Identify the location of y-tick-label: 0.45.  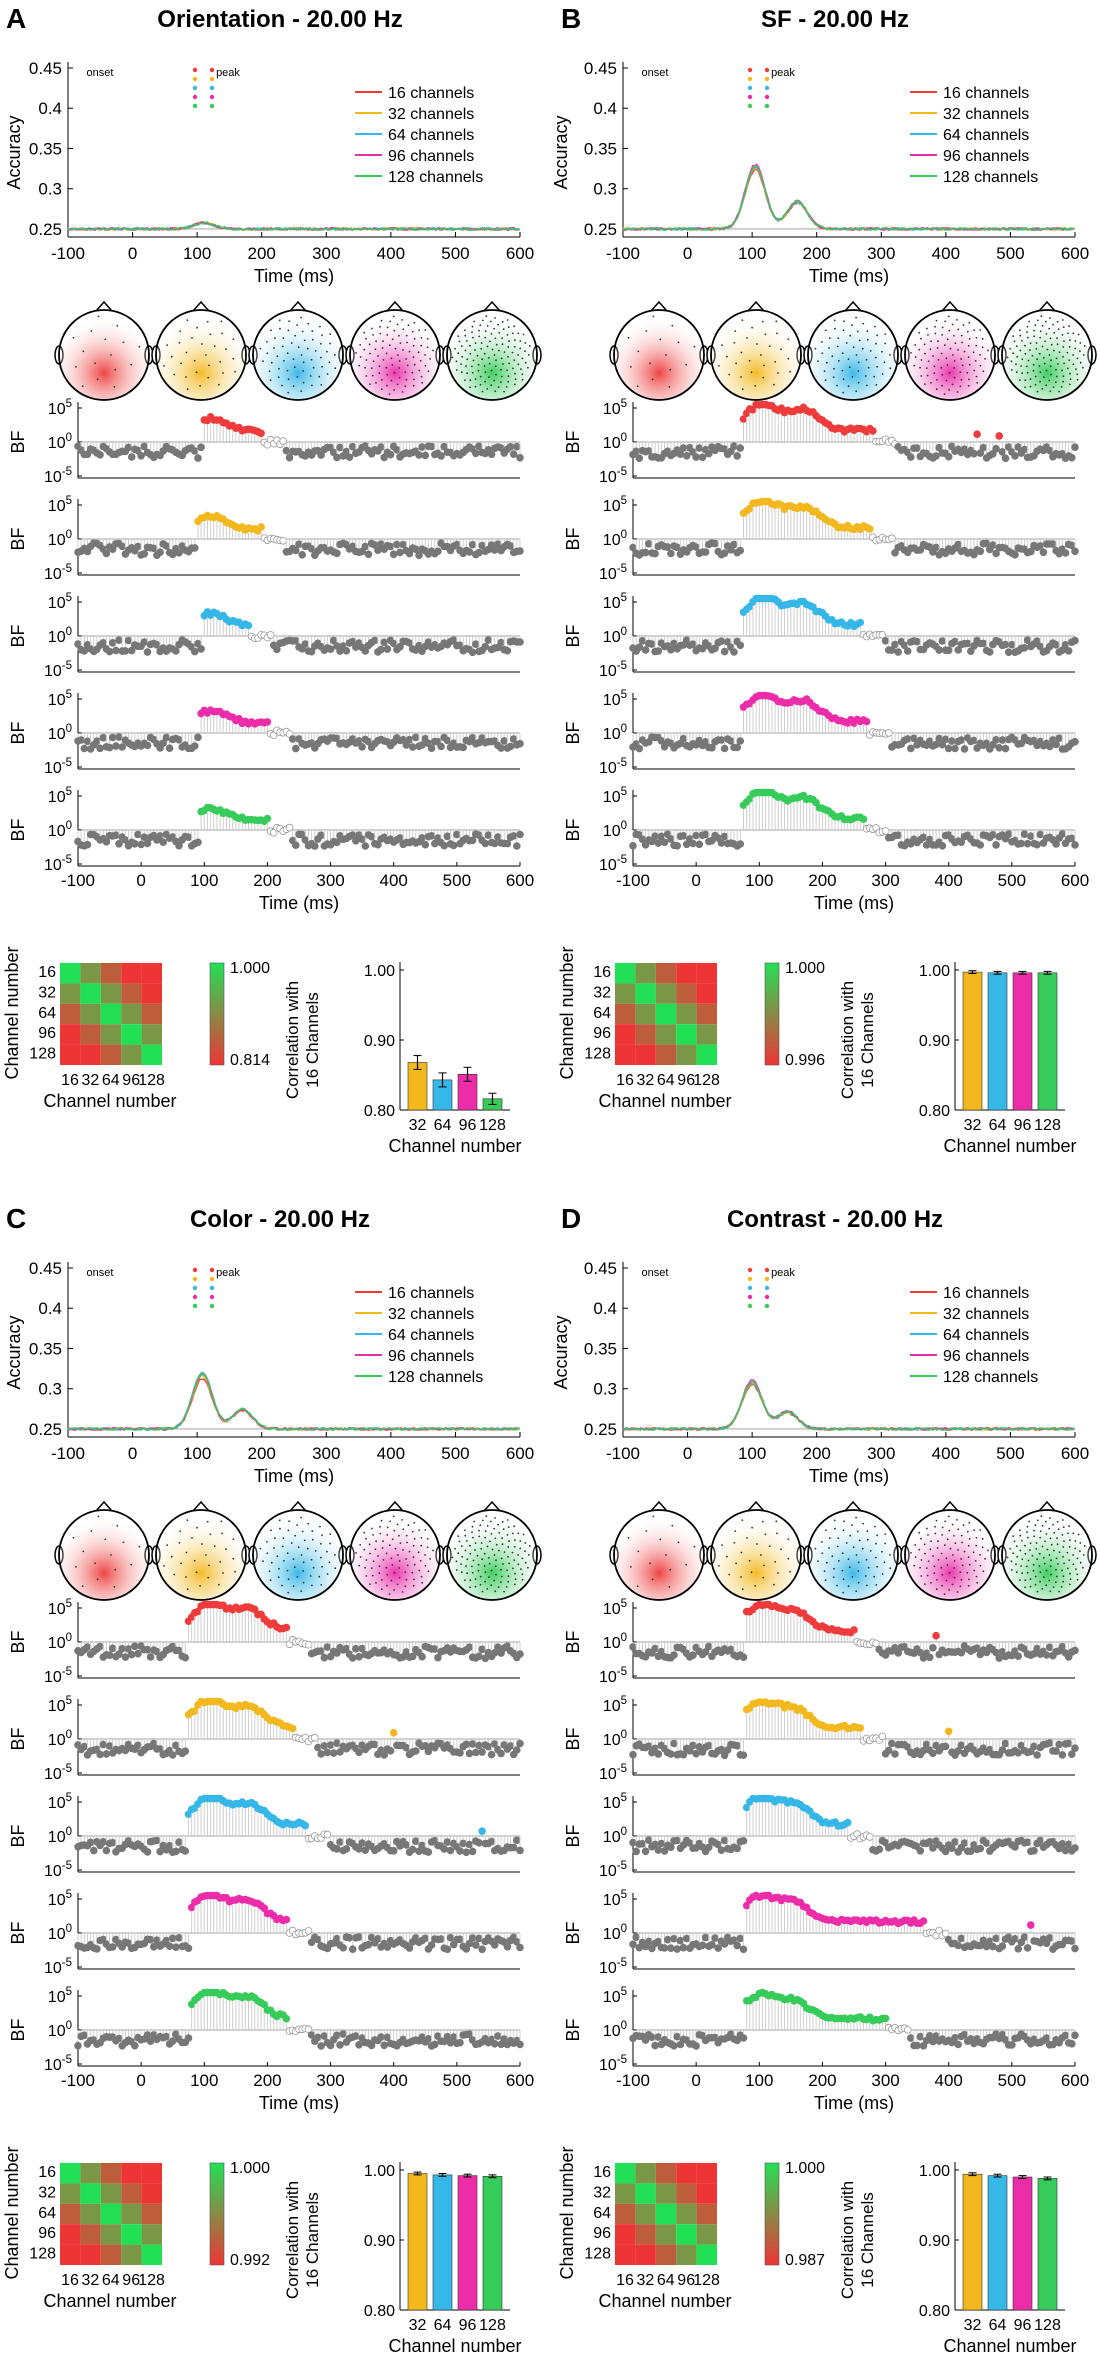
(45, 1268).